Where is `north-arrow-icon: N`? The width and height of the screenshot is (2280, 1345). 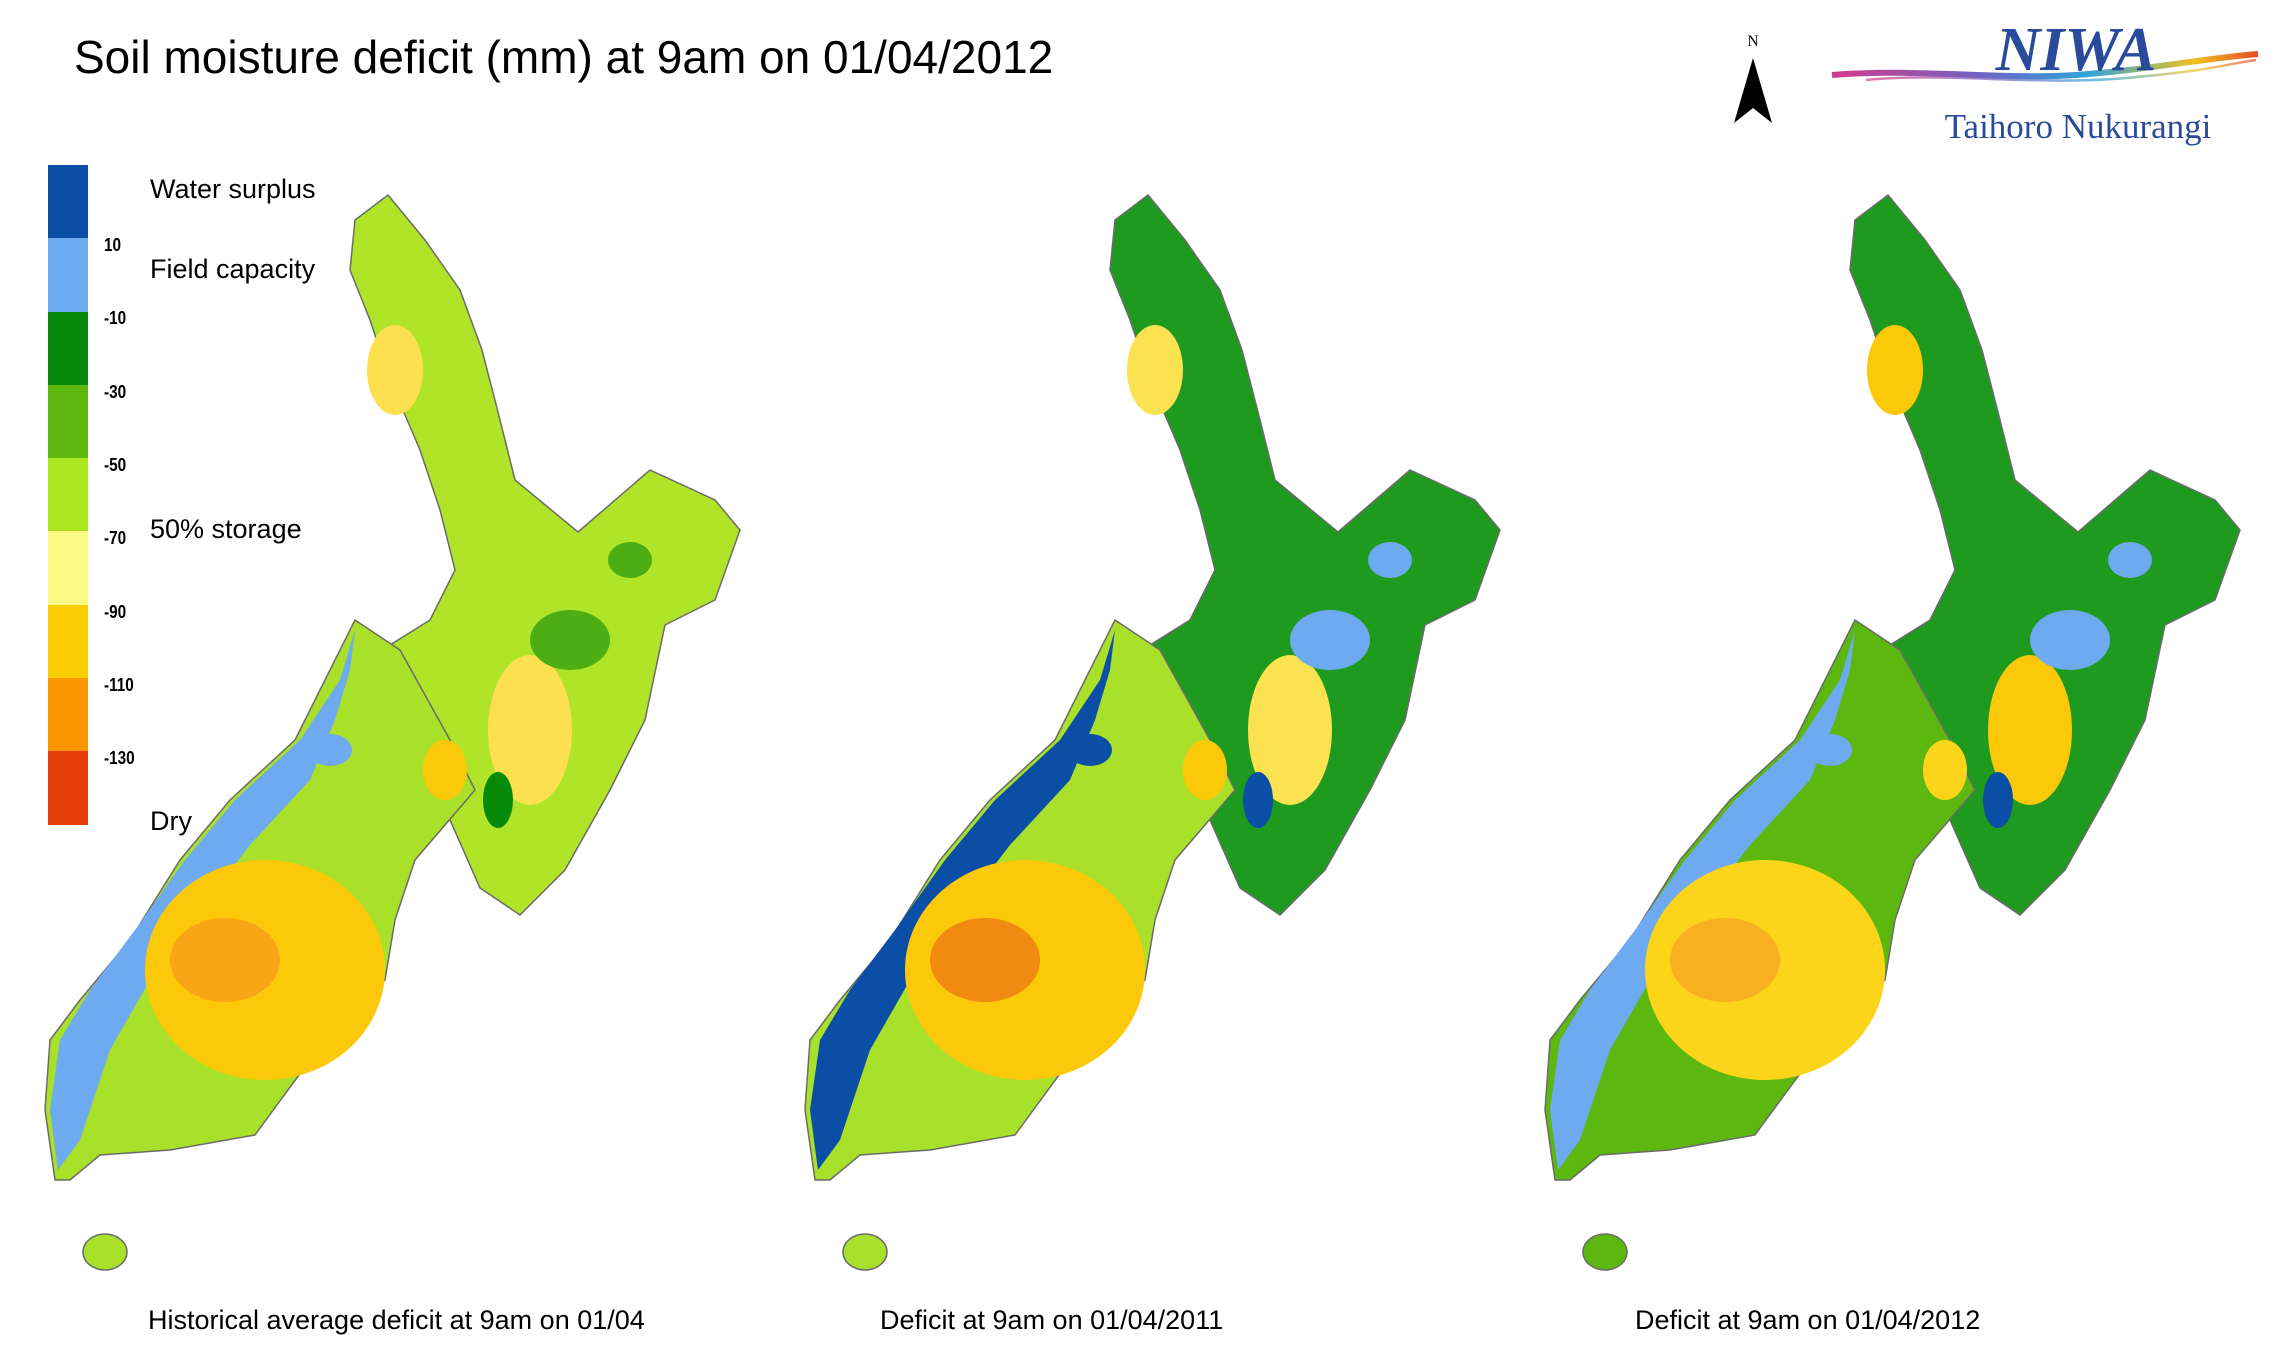 north-arrow-icon: N is located at coordinates (1753, 78).